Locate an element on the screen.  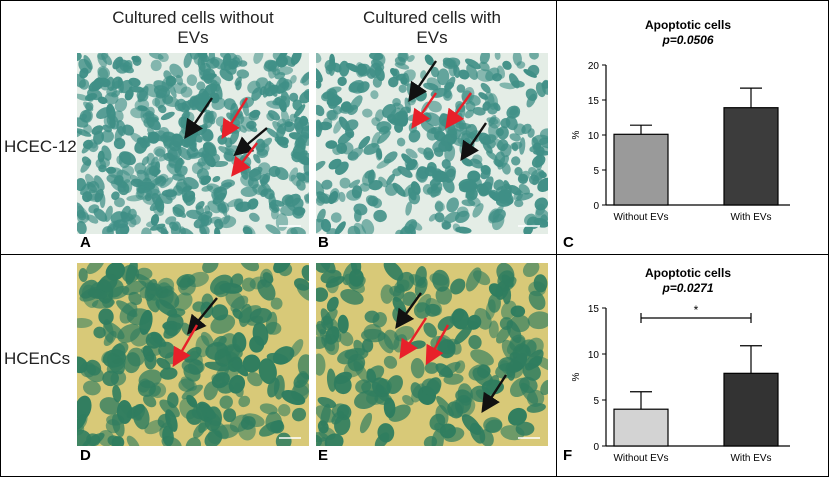
x-tick-label: With EVs is located at coordinates (750, 458).